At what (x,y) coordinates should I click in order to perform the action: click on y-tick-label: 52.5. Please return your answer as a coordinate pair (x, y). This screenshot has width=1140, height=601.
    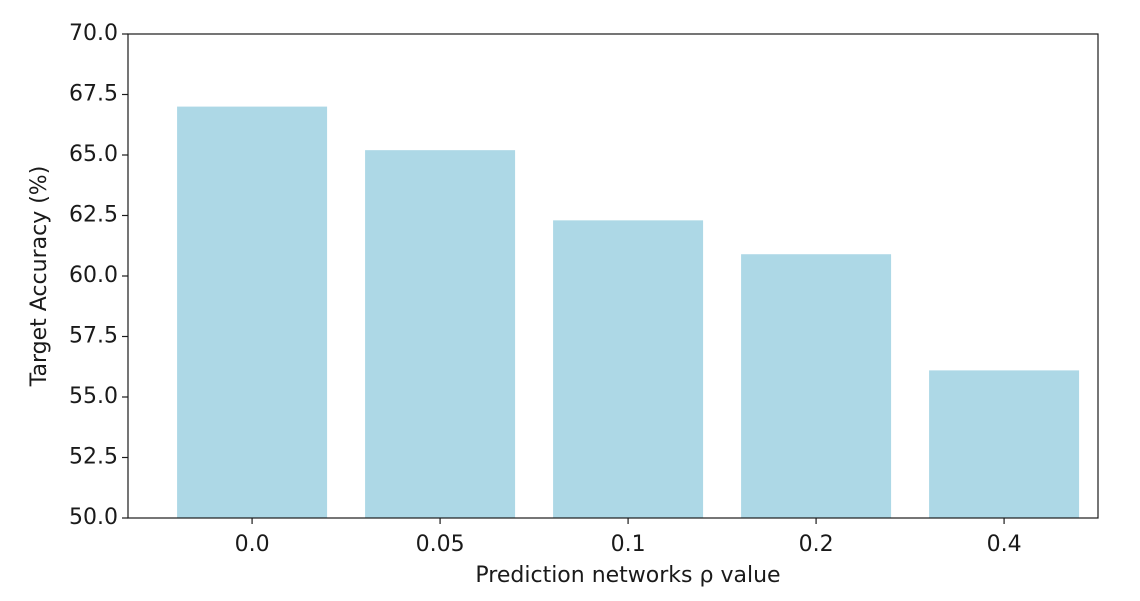
    Looking at the image, I should click on (93, 457).